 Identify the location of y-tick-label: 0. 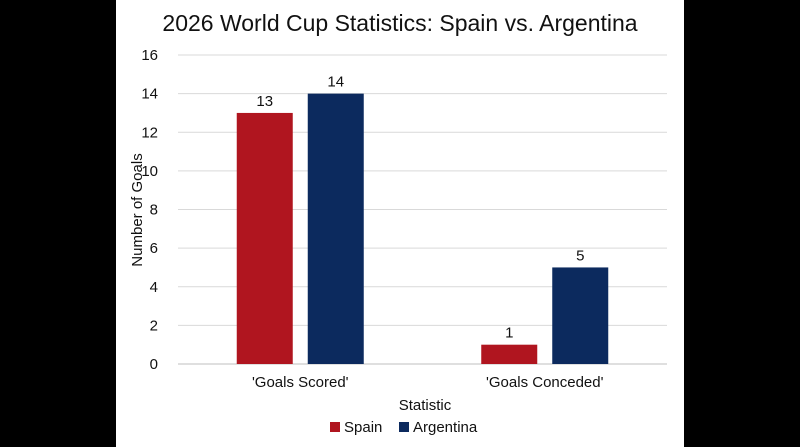
(154, 364).